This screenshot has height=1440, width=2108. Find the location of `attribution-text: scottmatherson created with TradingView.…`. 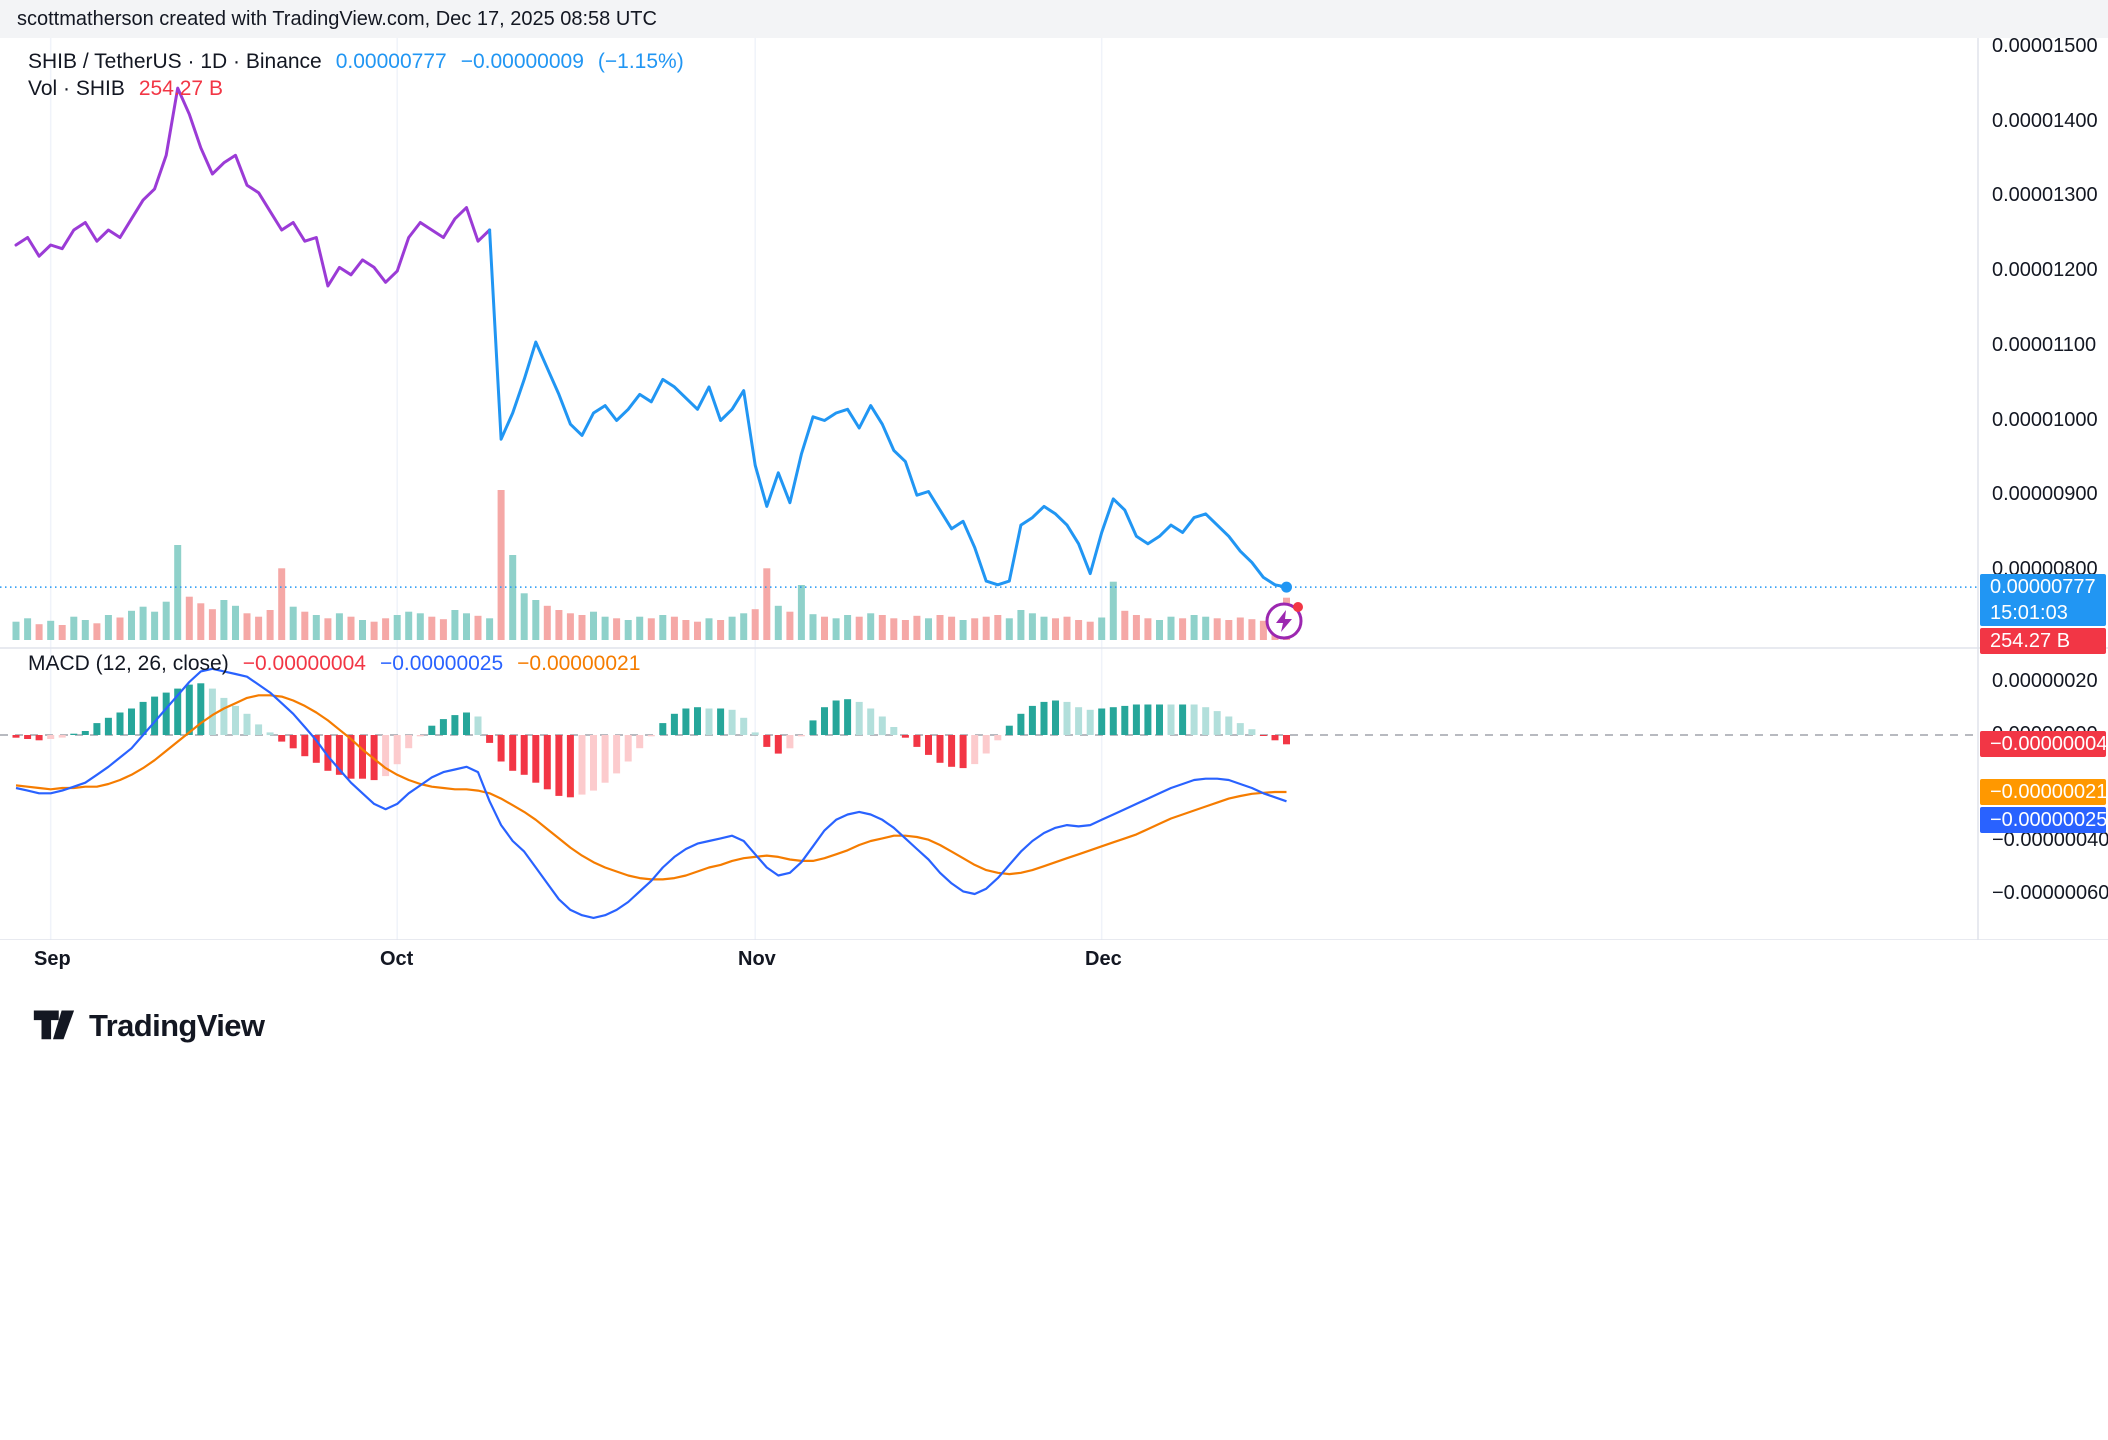

attribution-text: scottmatherson created with TradingView.… is located at coordinates (337, 18).